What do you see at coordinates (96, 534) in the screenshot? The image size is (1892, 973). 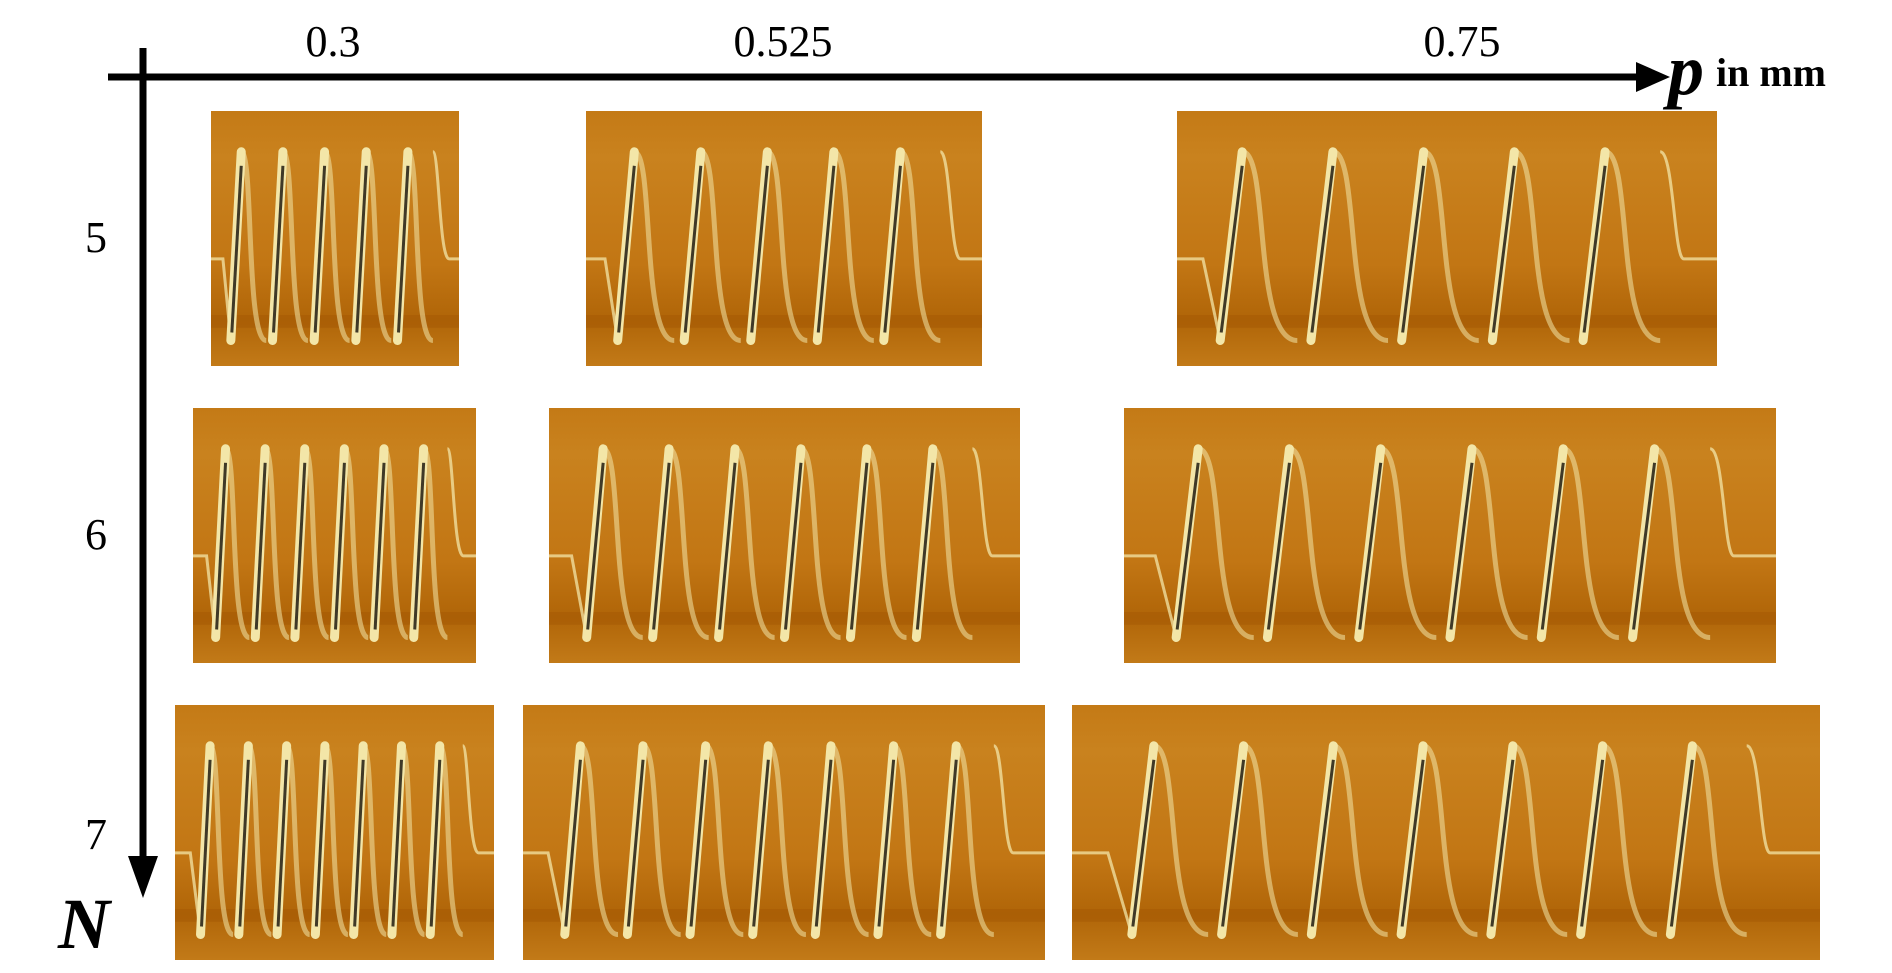 I see `y-tick-6: 6` at bounding box center [96, 534].